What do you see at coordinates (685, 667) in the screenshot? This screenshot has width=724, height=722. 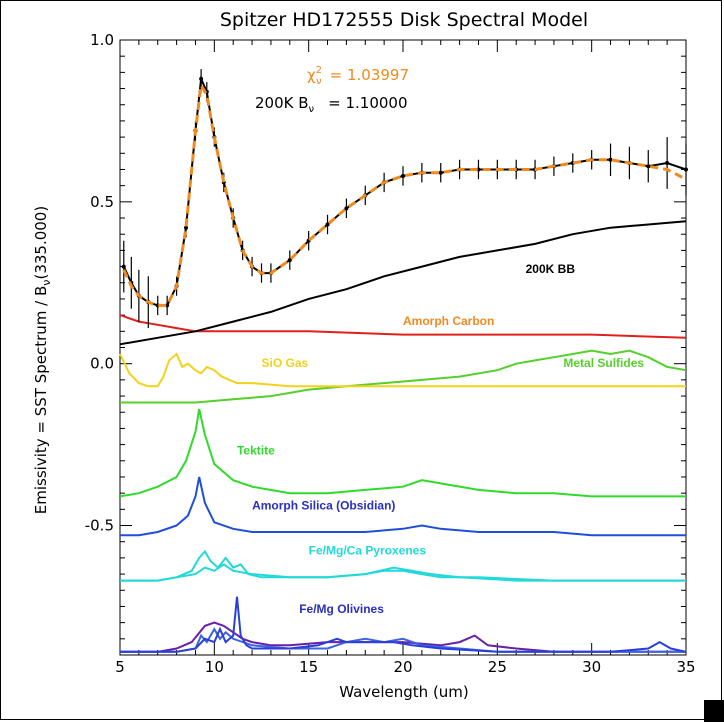 I see `x-tick-label: 35` at bounding box center [685, 667].